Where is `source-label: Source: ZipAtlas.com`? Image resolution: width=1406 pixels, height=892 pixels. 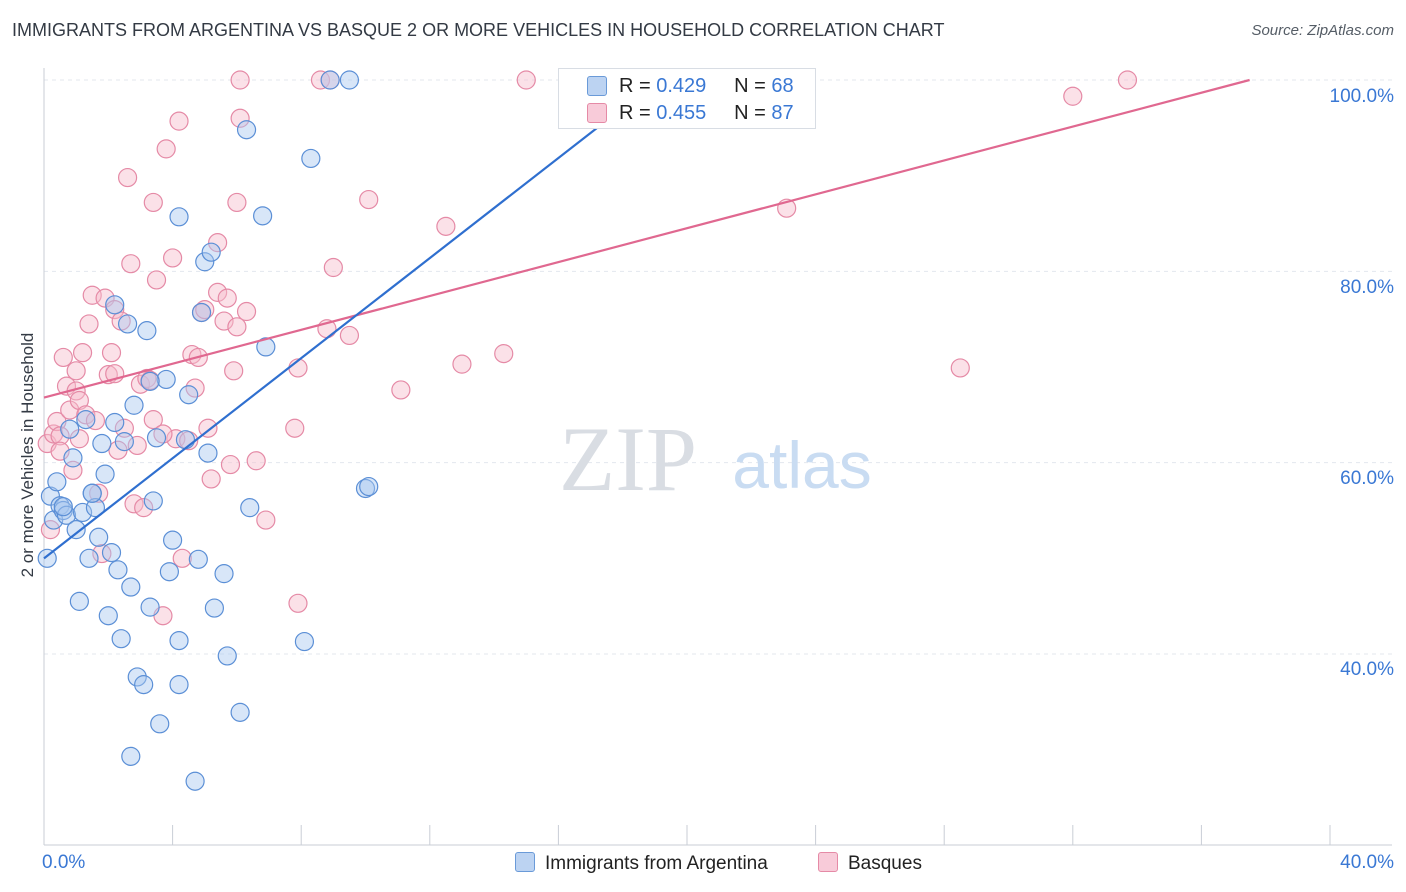
source-label: Source: ZipAtlas.com is located at coordinates (1322, 30).